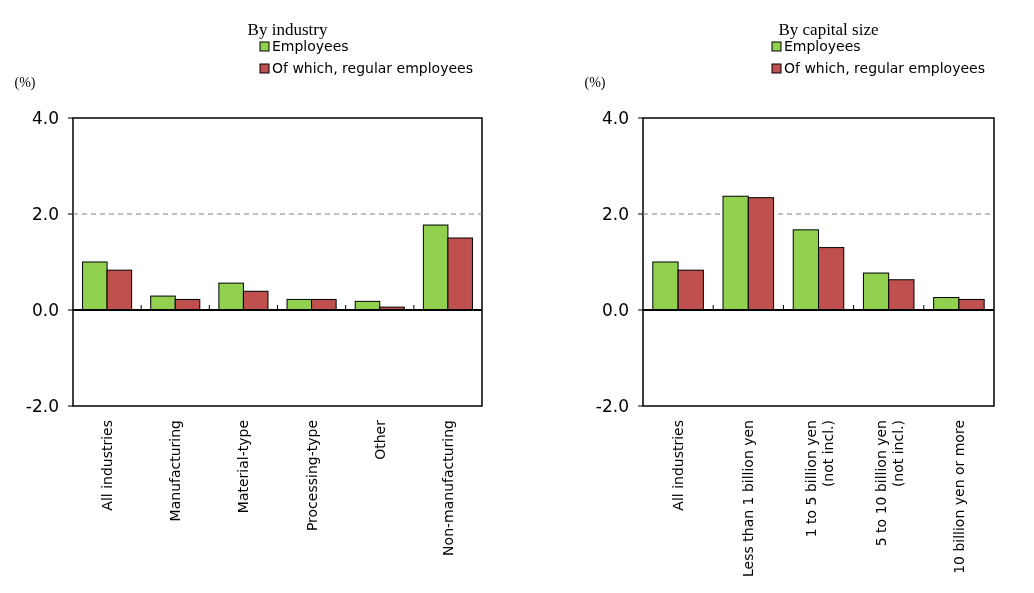  What do you see at coordinates (958, 497) in the screenshot?
I see `x-tick-label: 10 billion yen or more` at bounding box center [958, 497].